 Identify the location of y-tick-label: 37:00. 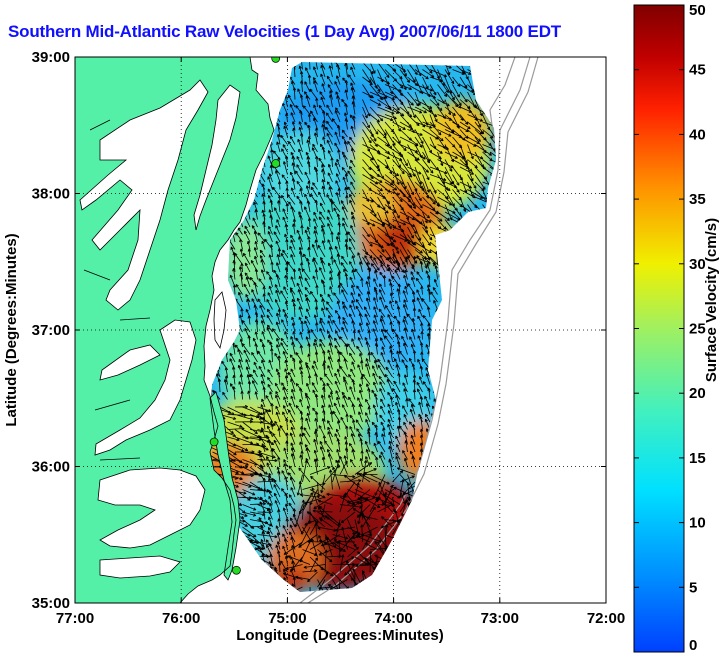
(51, 330).